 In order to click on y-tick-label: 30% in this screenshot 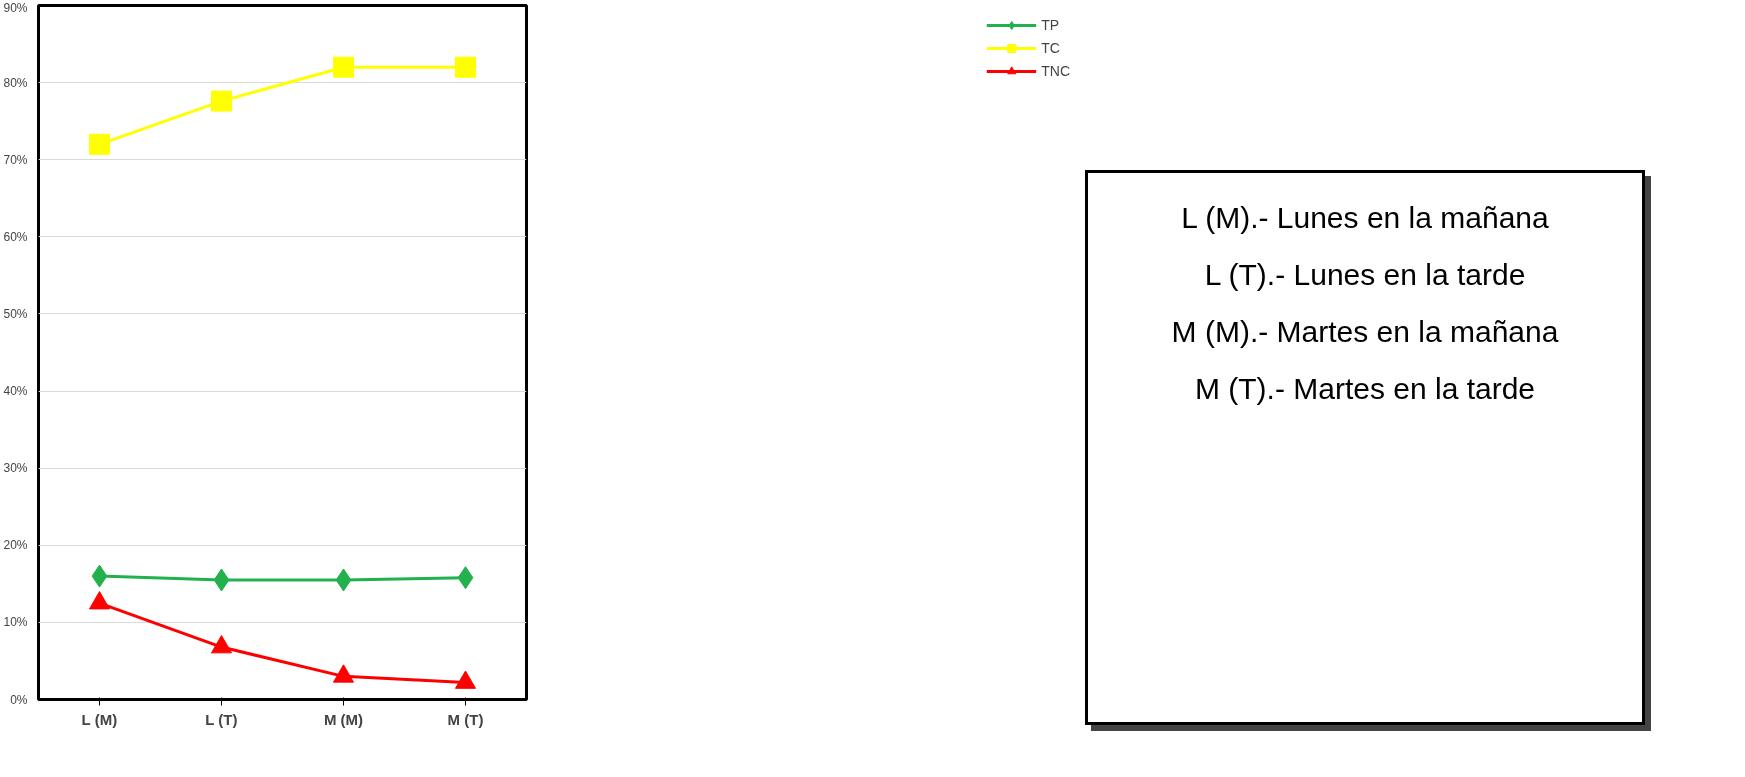, I will do `click(15, 468)`.